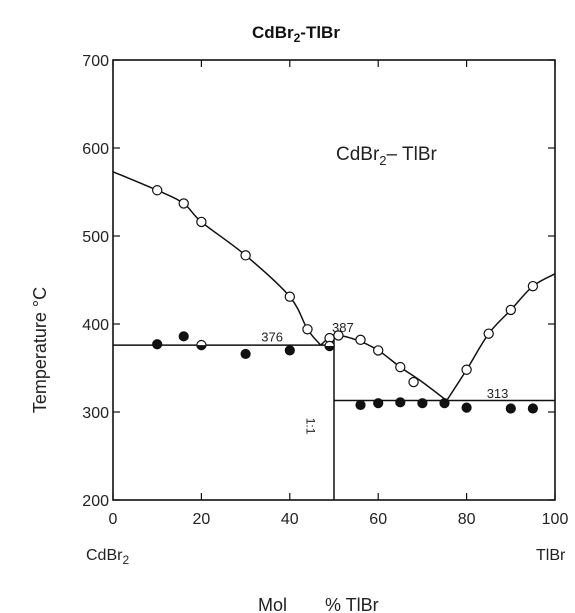 Image resolution: width=575 pixels, height=613 pixels. What do you see at coordinates (95, 149) in the screenshot?
I see `y-tick-label: 600` at bounding box center [95, 149].